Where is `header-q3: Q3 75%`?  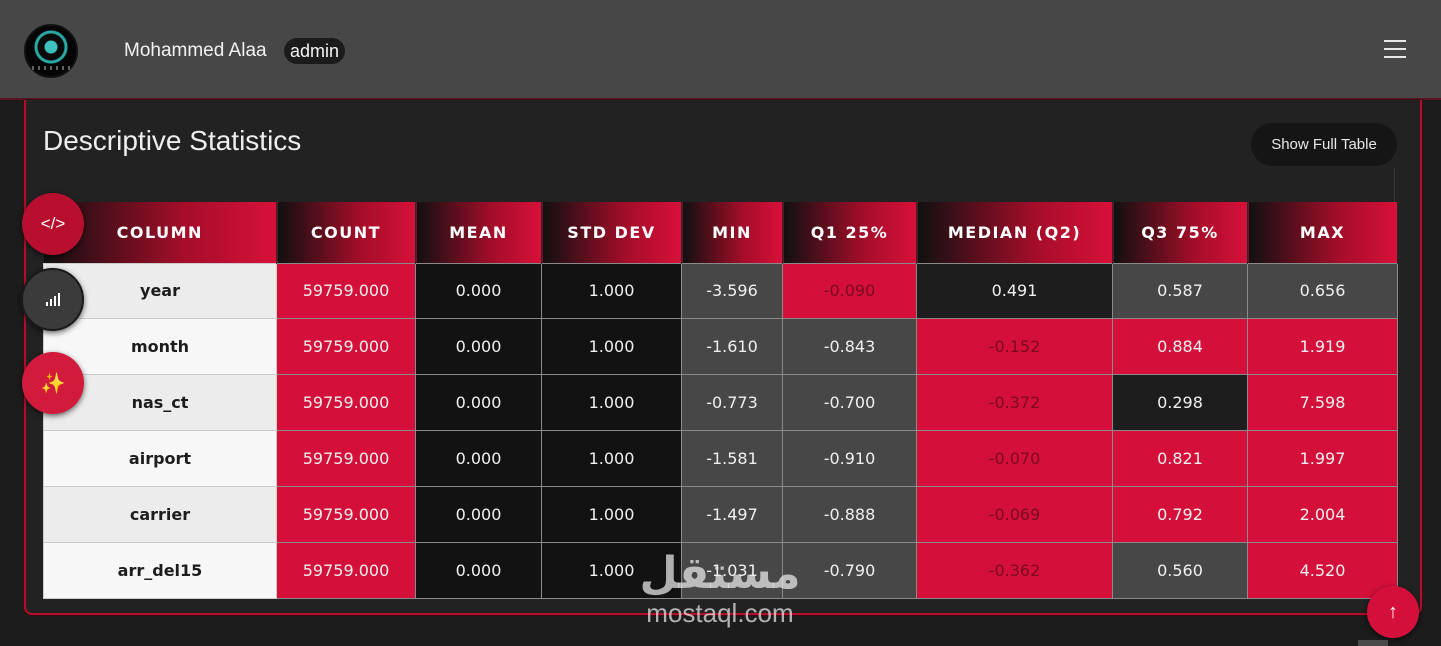
header-q3: Q3 75% is located at coordinates (1180, 232).